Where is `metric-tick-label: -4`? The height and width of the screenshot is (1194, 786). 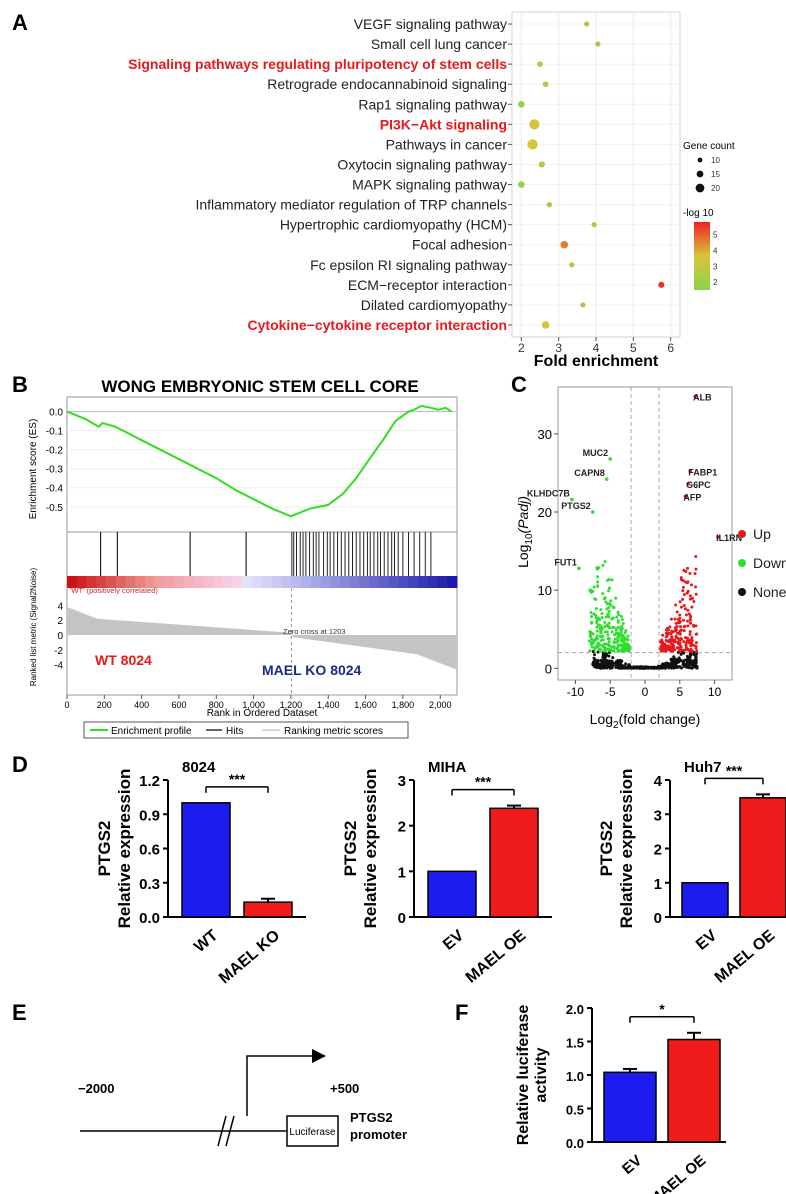 metric-tick-label: -4 is located at coordinates (58, 666).